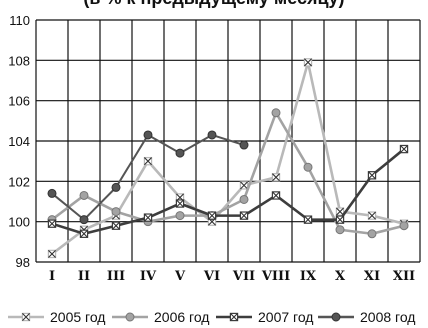 The height and width of the screenshot is (328, 428). Describe the element at coordinates (340, 276) in the screenshot. I see `x-tick-label: X` at that location.